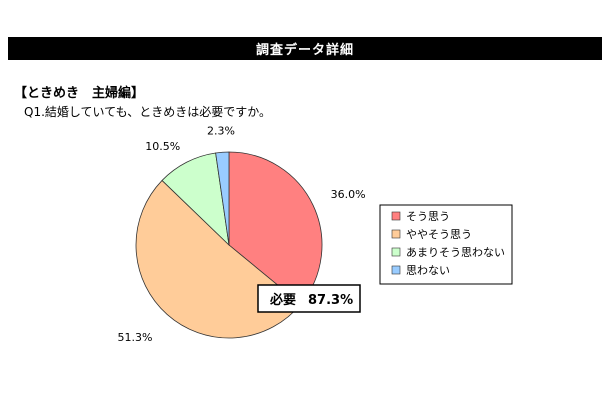  I want to click on callout-box: 必要 87.3%, so click(309, 298).